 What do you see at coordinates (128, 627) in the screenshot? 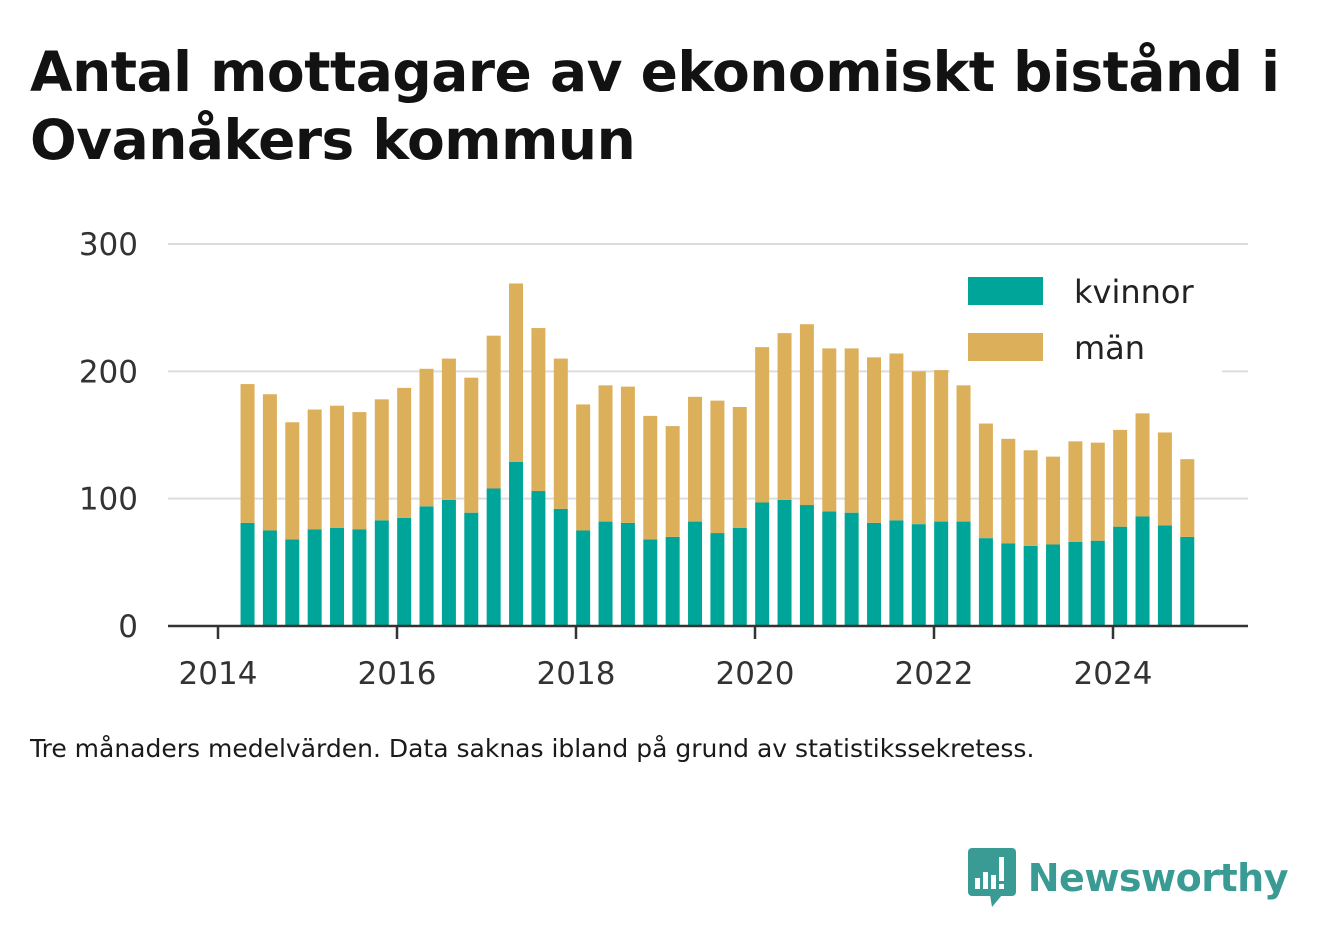
I see `y-tick-label: 0` at bounding box center [128, 627].